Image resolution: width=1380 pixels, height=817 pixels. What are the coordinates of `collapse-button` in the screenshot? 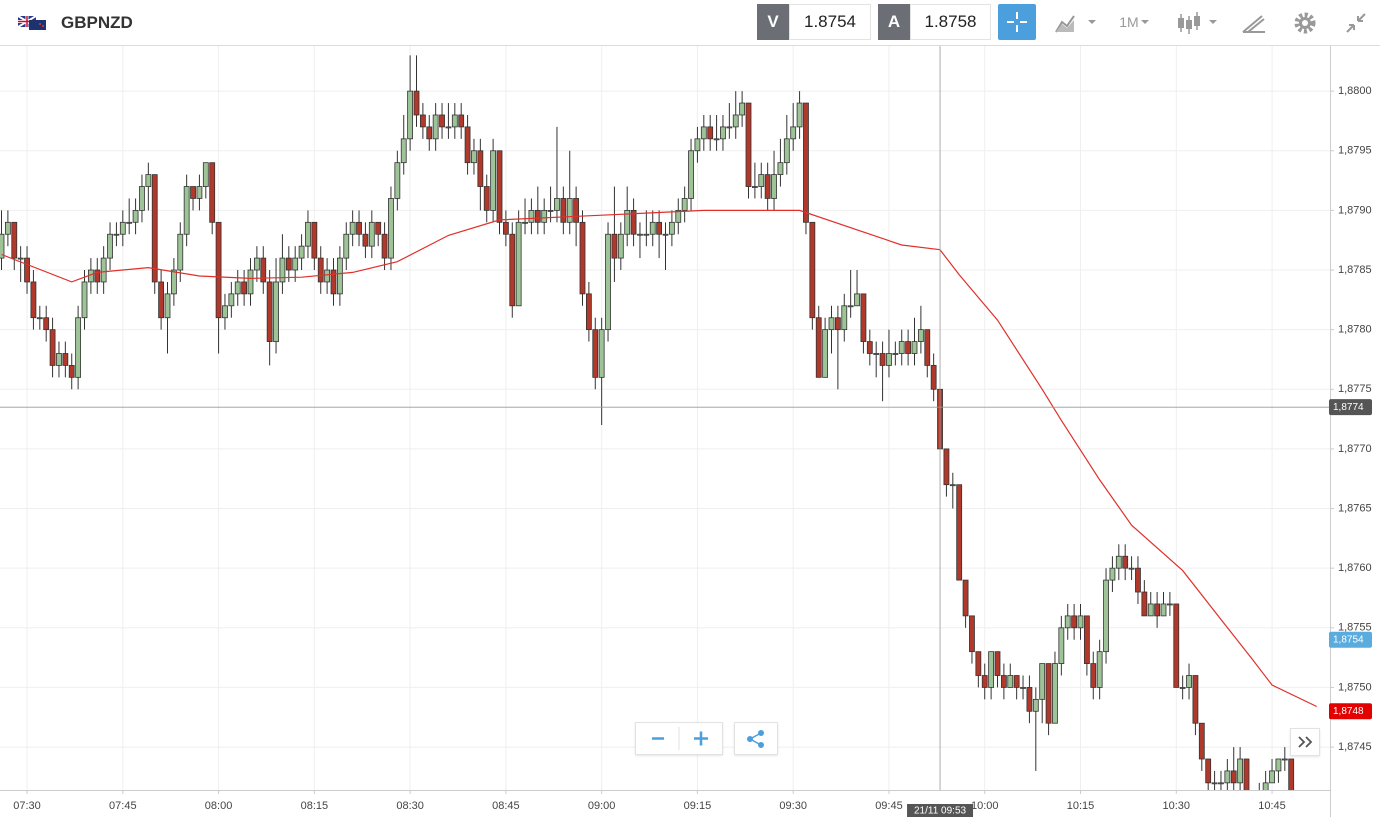 It's located at (1356, 23).